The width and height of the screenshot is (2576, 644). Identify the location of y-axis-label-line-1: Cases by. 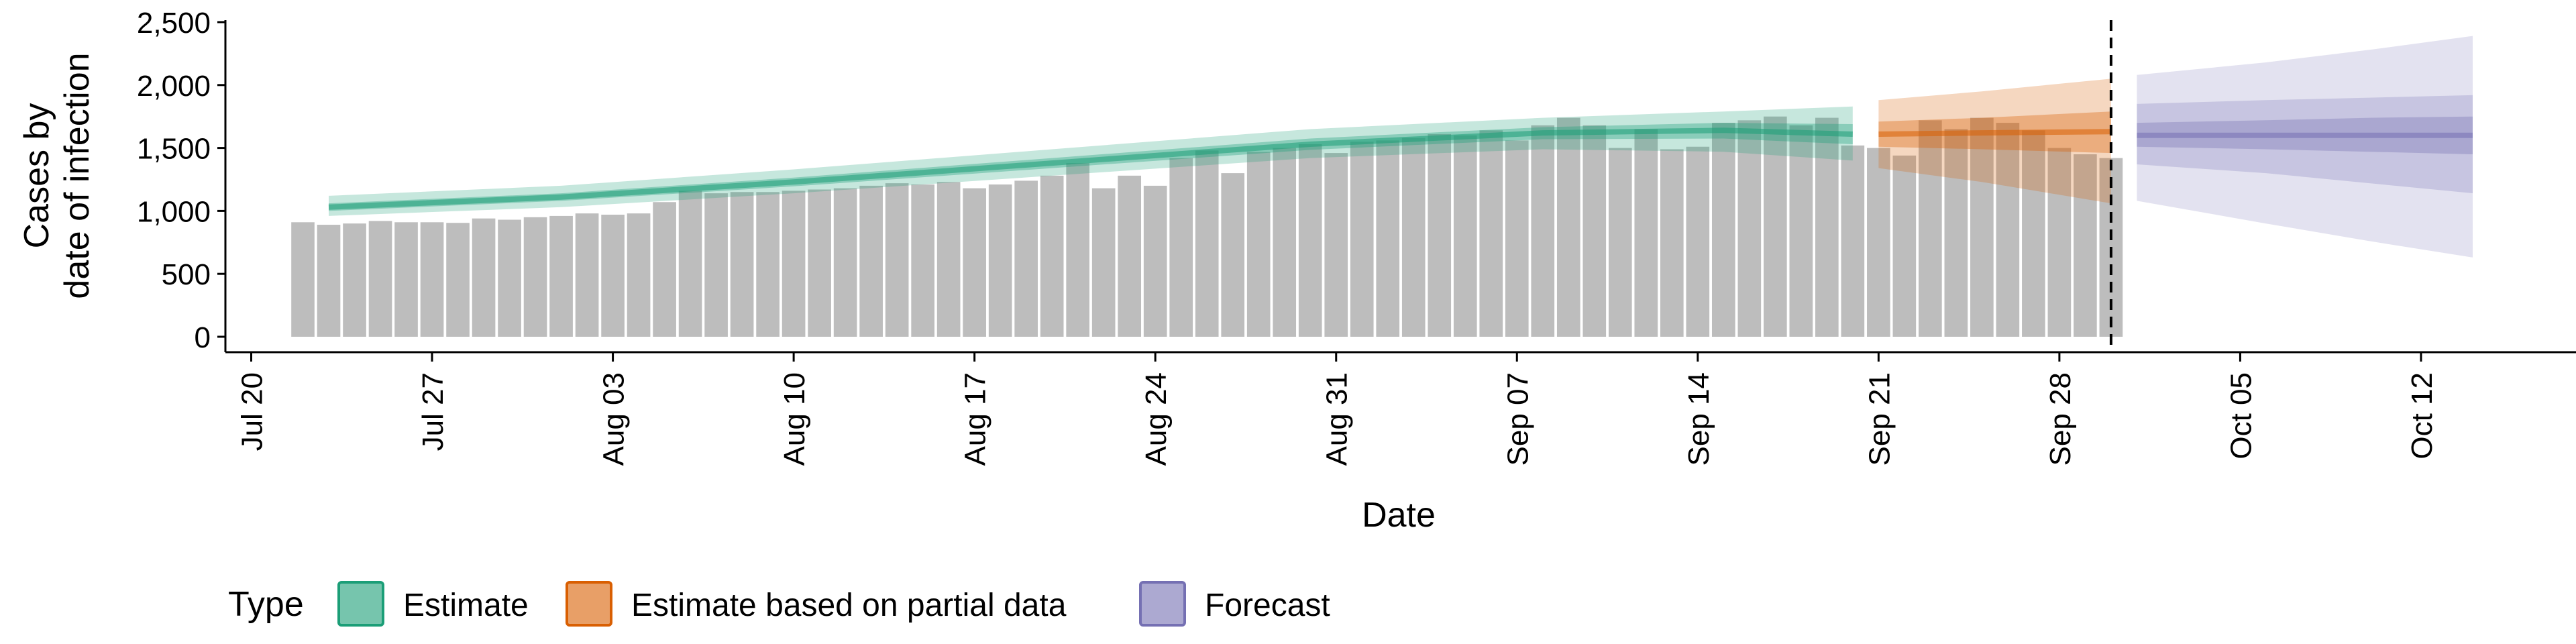
(36, 176).